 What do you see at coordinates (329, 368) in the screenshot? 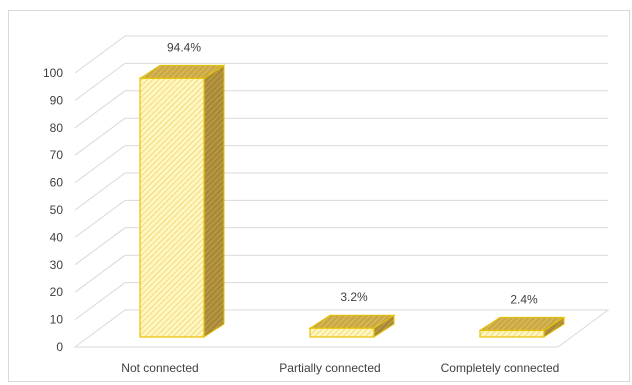
I see `x-category-label: Partially connected` at bounding box center [329, 368].